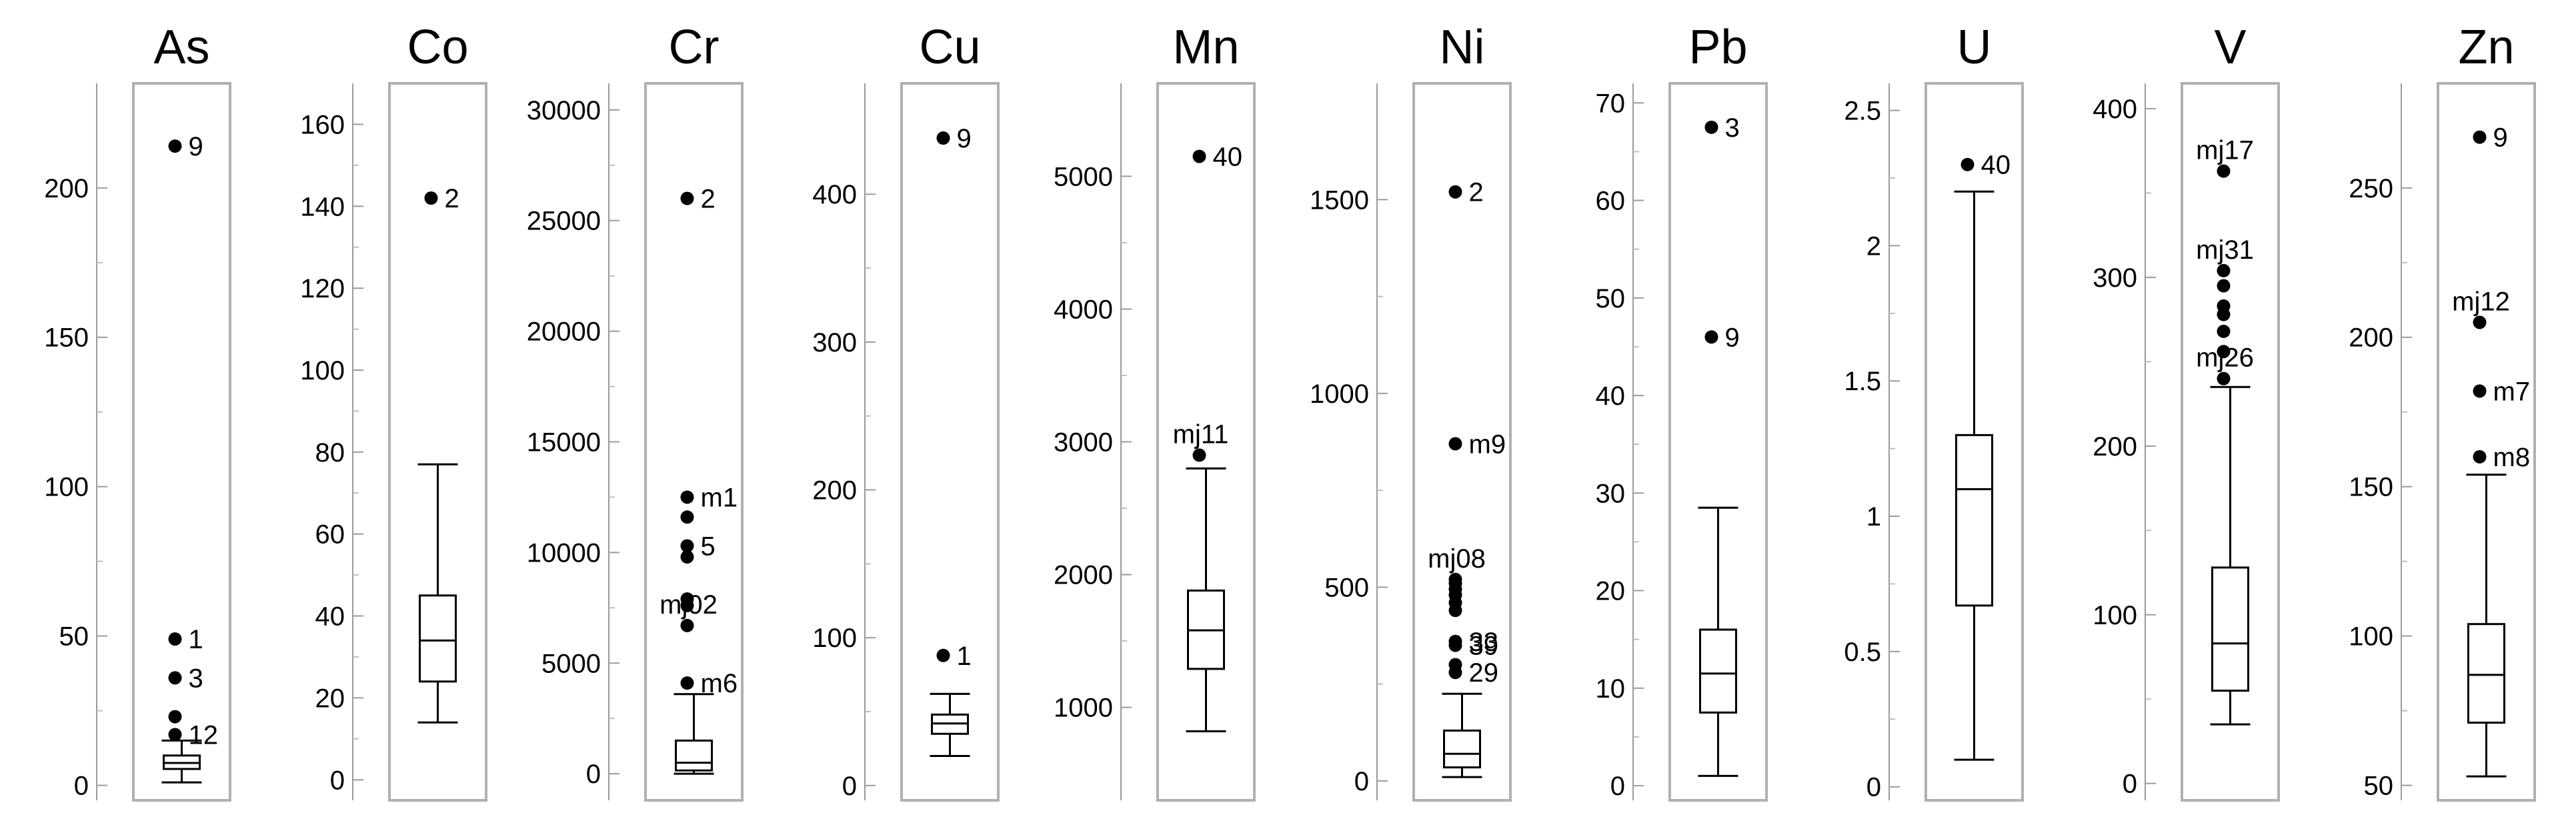 This screenshot has width=2576, height=827. What do you see at coordinates (2225, 250) in the screenshot?
I see `outlier-label: mj31` at bounding box center [2225, 250].